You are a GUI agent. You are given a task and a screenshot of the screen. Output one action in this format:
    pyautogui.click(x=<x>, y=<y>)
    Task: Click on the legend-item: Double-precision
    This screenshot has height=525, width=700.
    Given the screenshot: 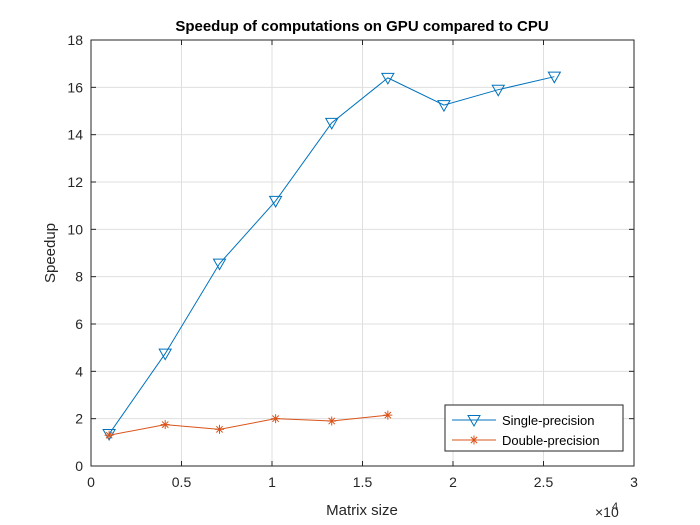 What is the action you would take?
    pyautogui.click(x=526, y=440)
    